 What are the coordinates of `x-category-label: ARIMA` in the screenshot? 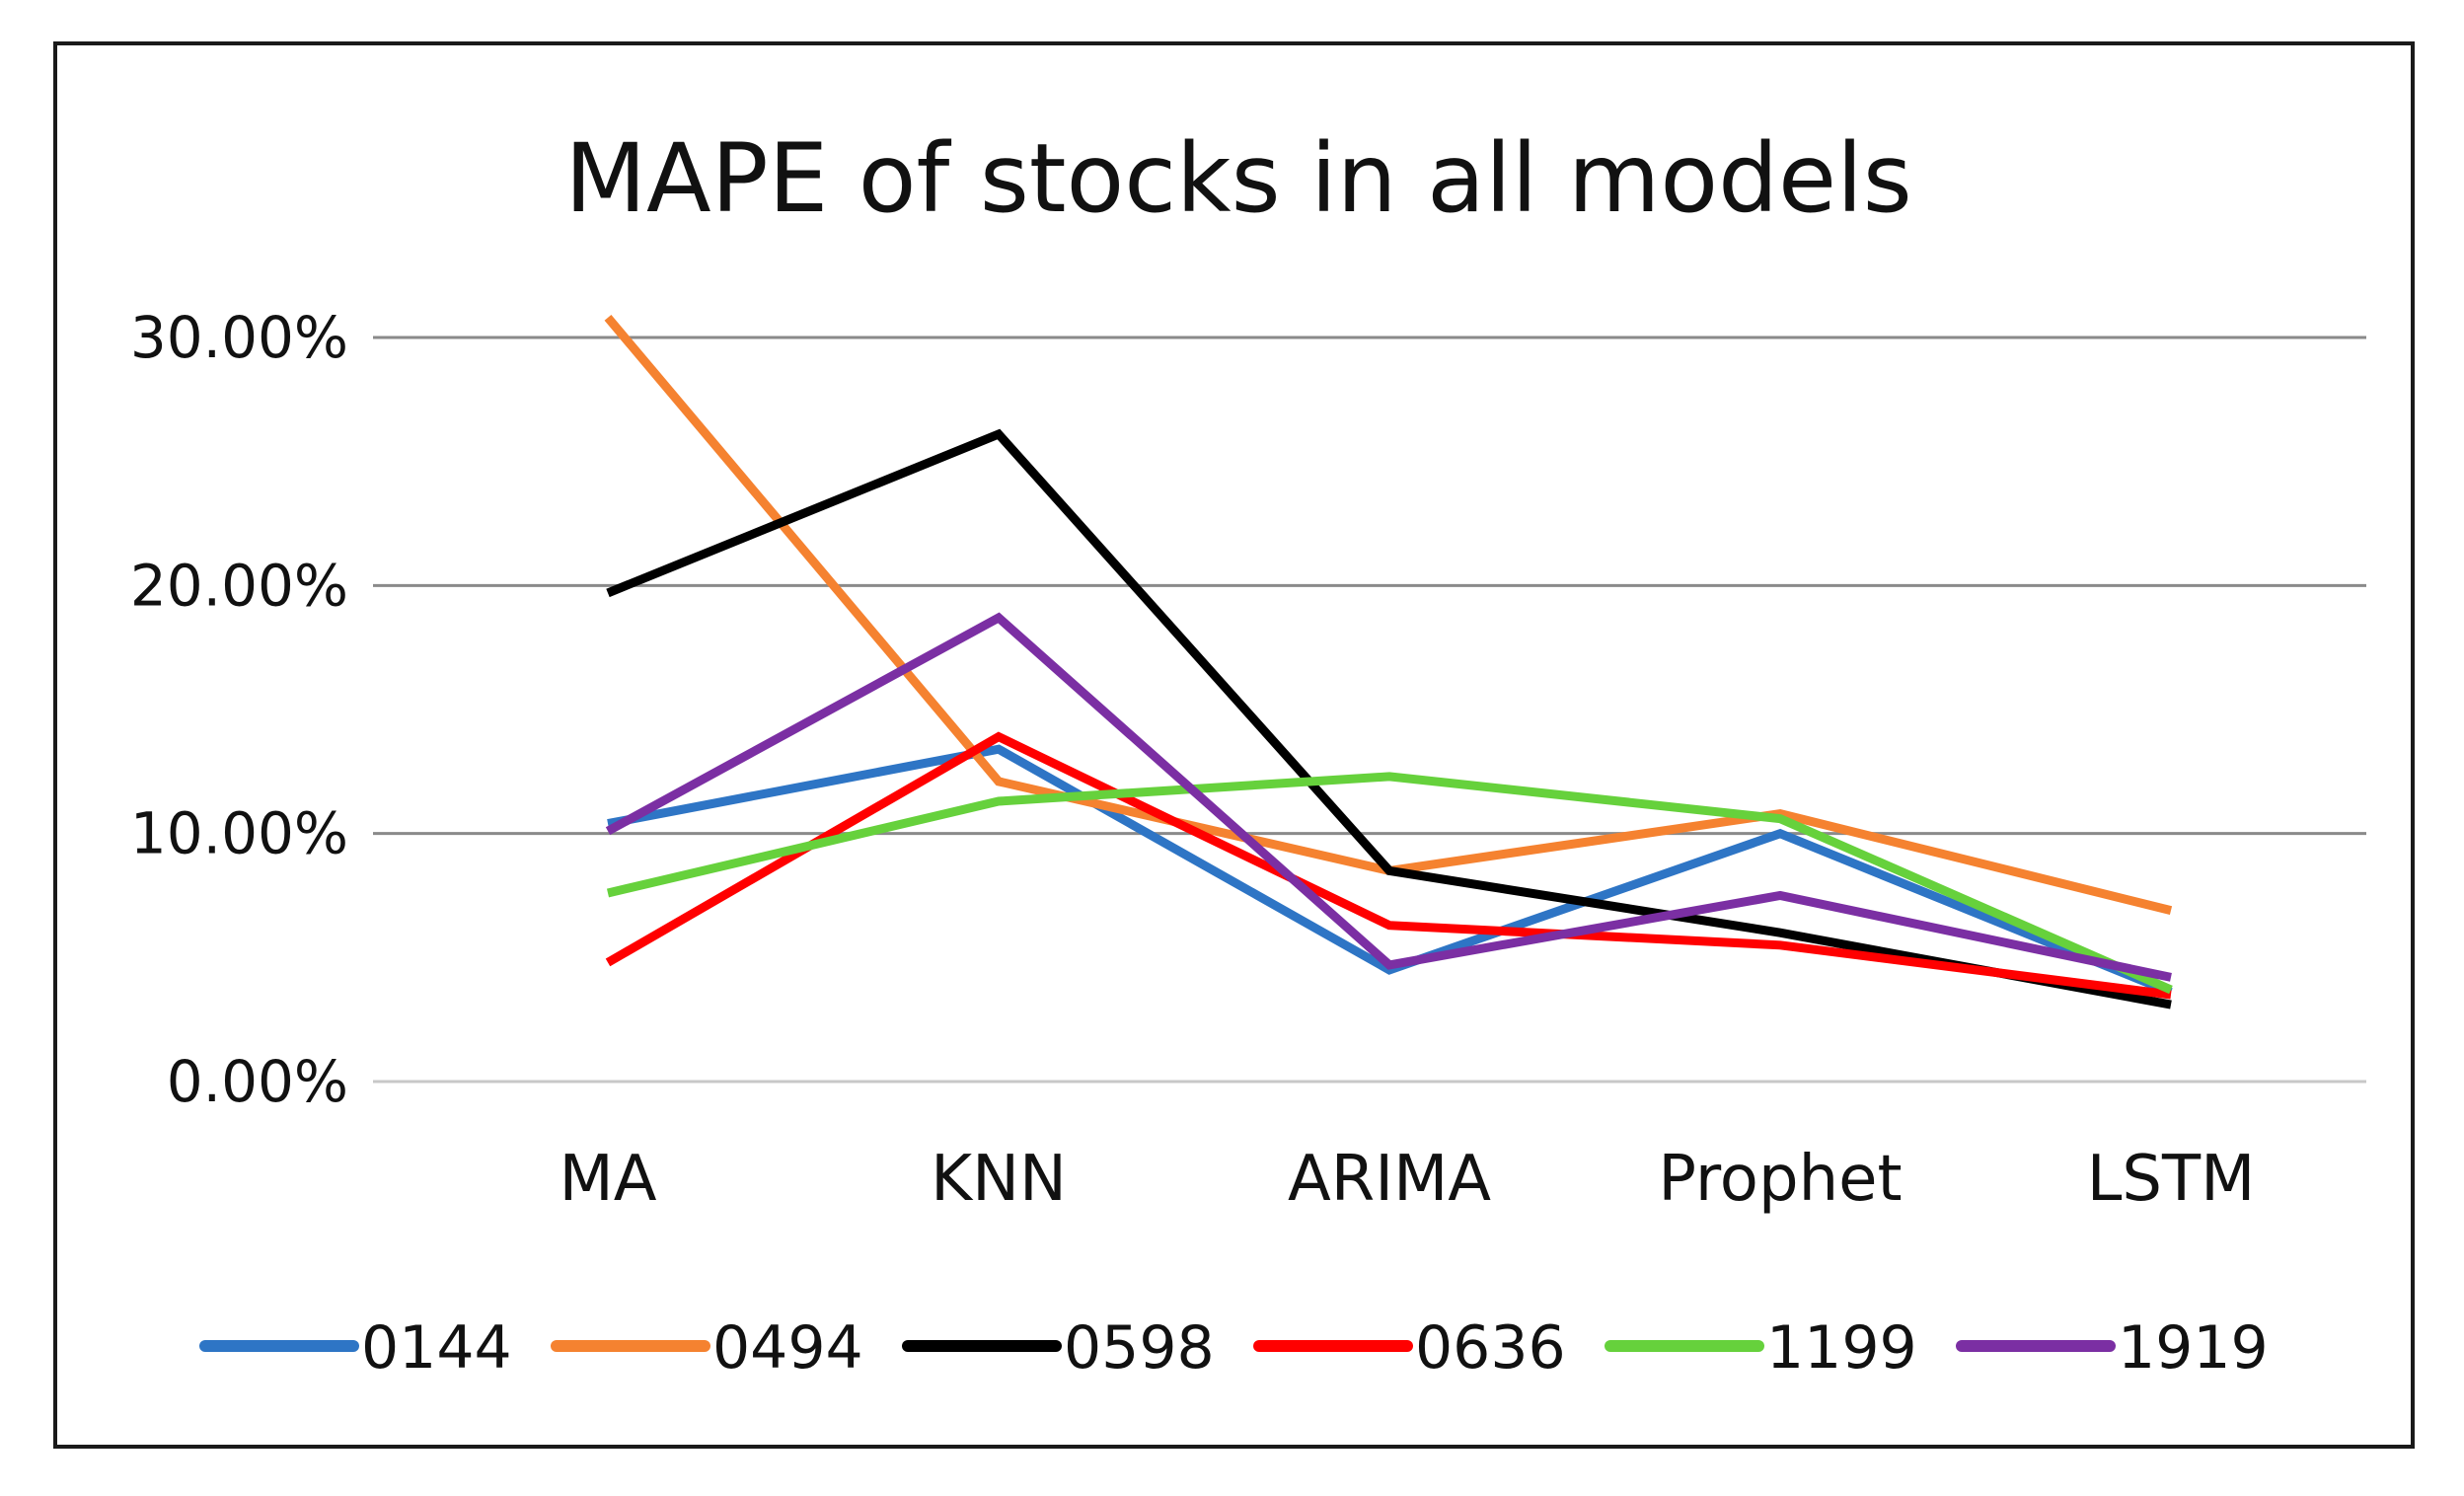 It's located at (1389, 1179).